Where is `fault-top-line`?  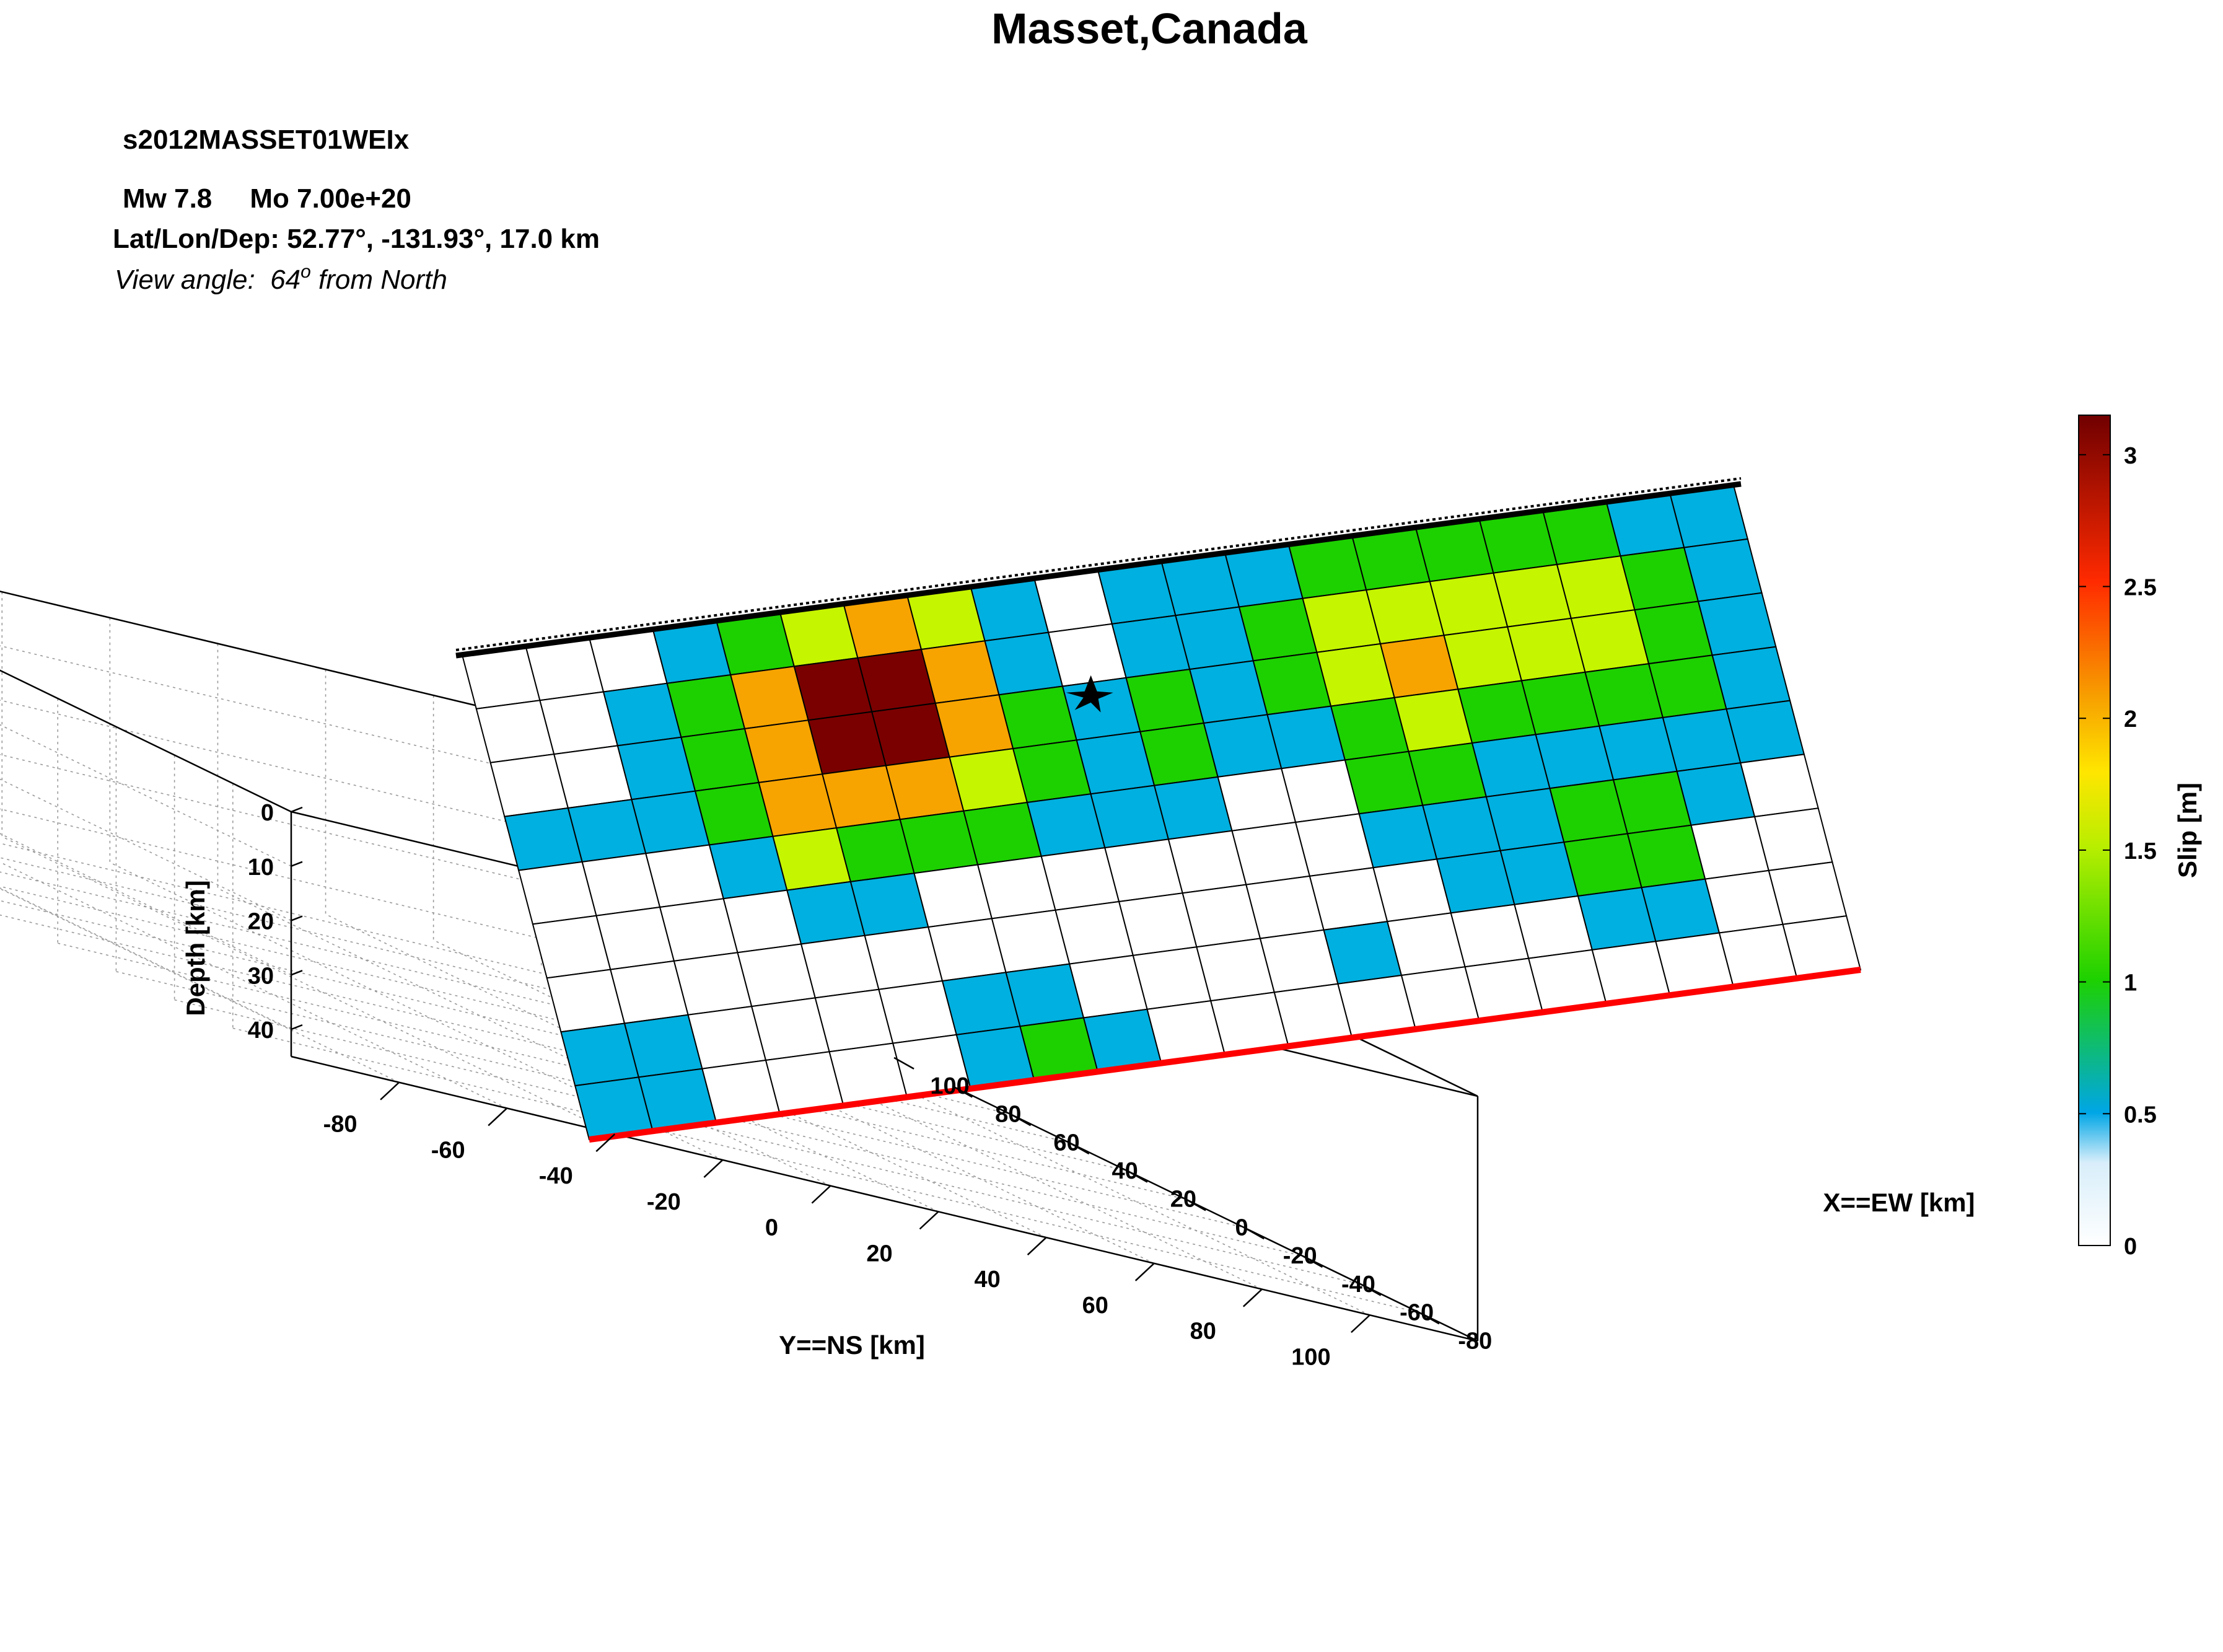 fault-top-line is located at coordinates (1098, 570).